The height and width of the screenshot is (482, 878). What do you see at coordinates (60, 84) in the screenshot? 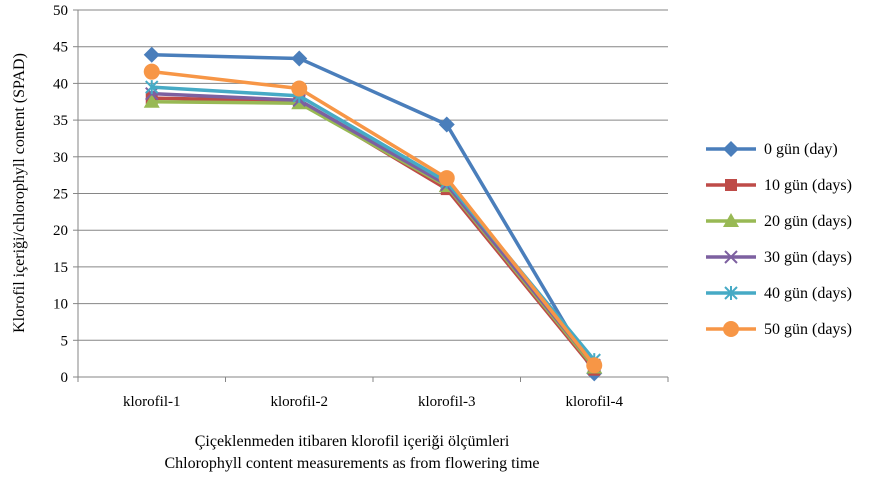
I see `y-tick-label: 40` at bounding box center [60, 84].